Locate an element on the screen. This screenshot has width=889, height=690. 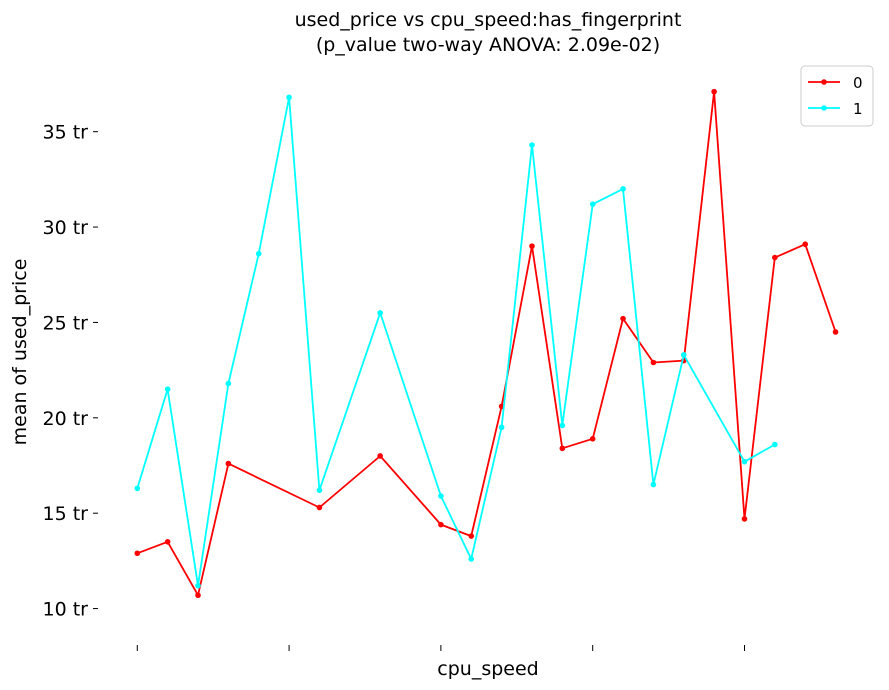
y-tick-label: 35 tr is located at coordinates (66, 133).